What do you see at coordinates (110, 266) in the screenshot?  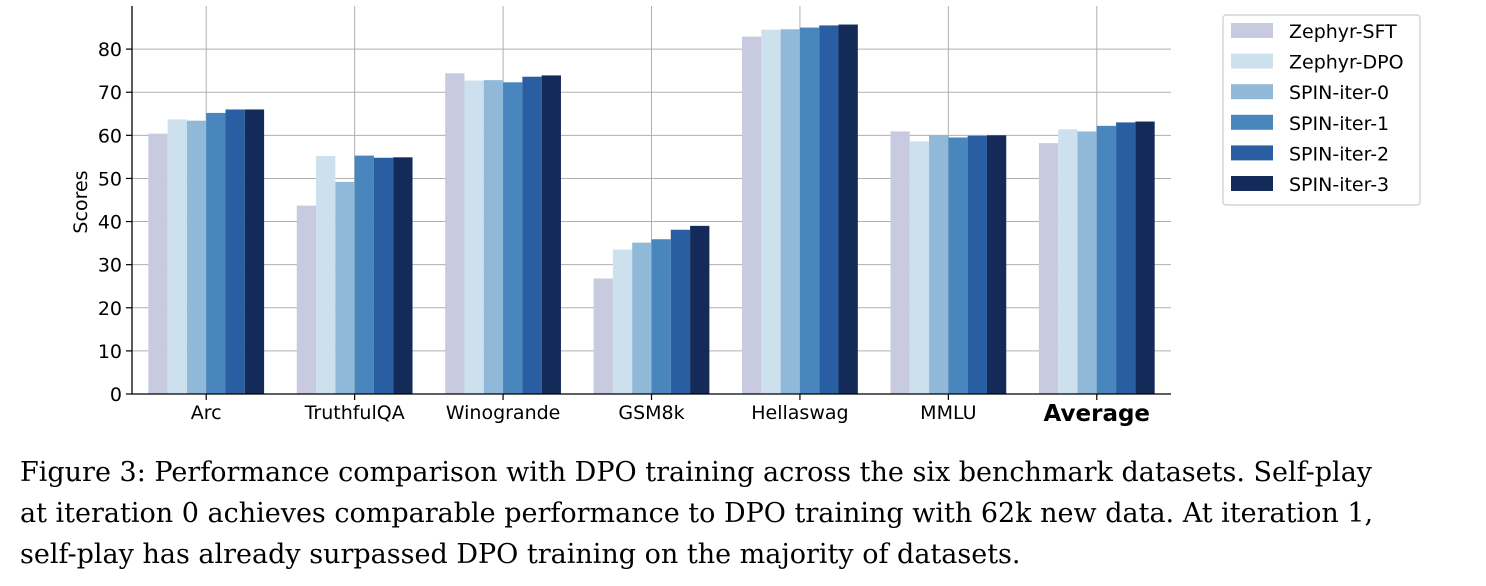 I see `y-tick-label: 30` at bounding box center [110, 266].